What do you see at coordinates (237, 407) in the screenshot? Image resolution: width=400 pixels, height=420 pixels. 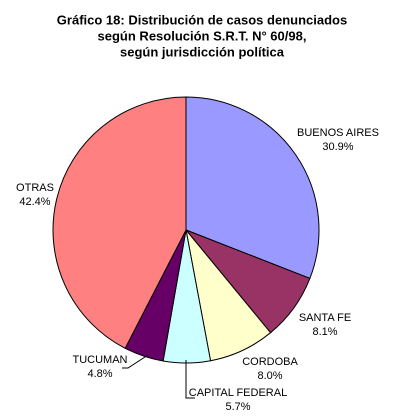 I see `slice-value-label: 5.7%` at bounding box center [237, 407].